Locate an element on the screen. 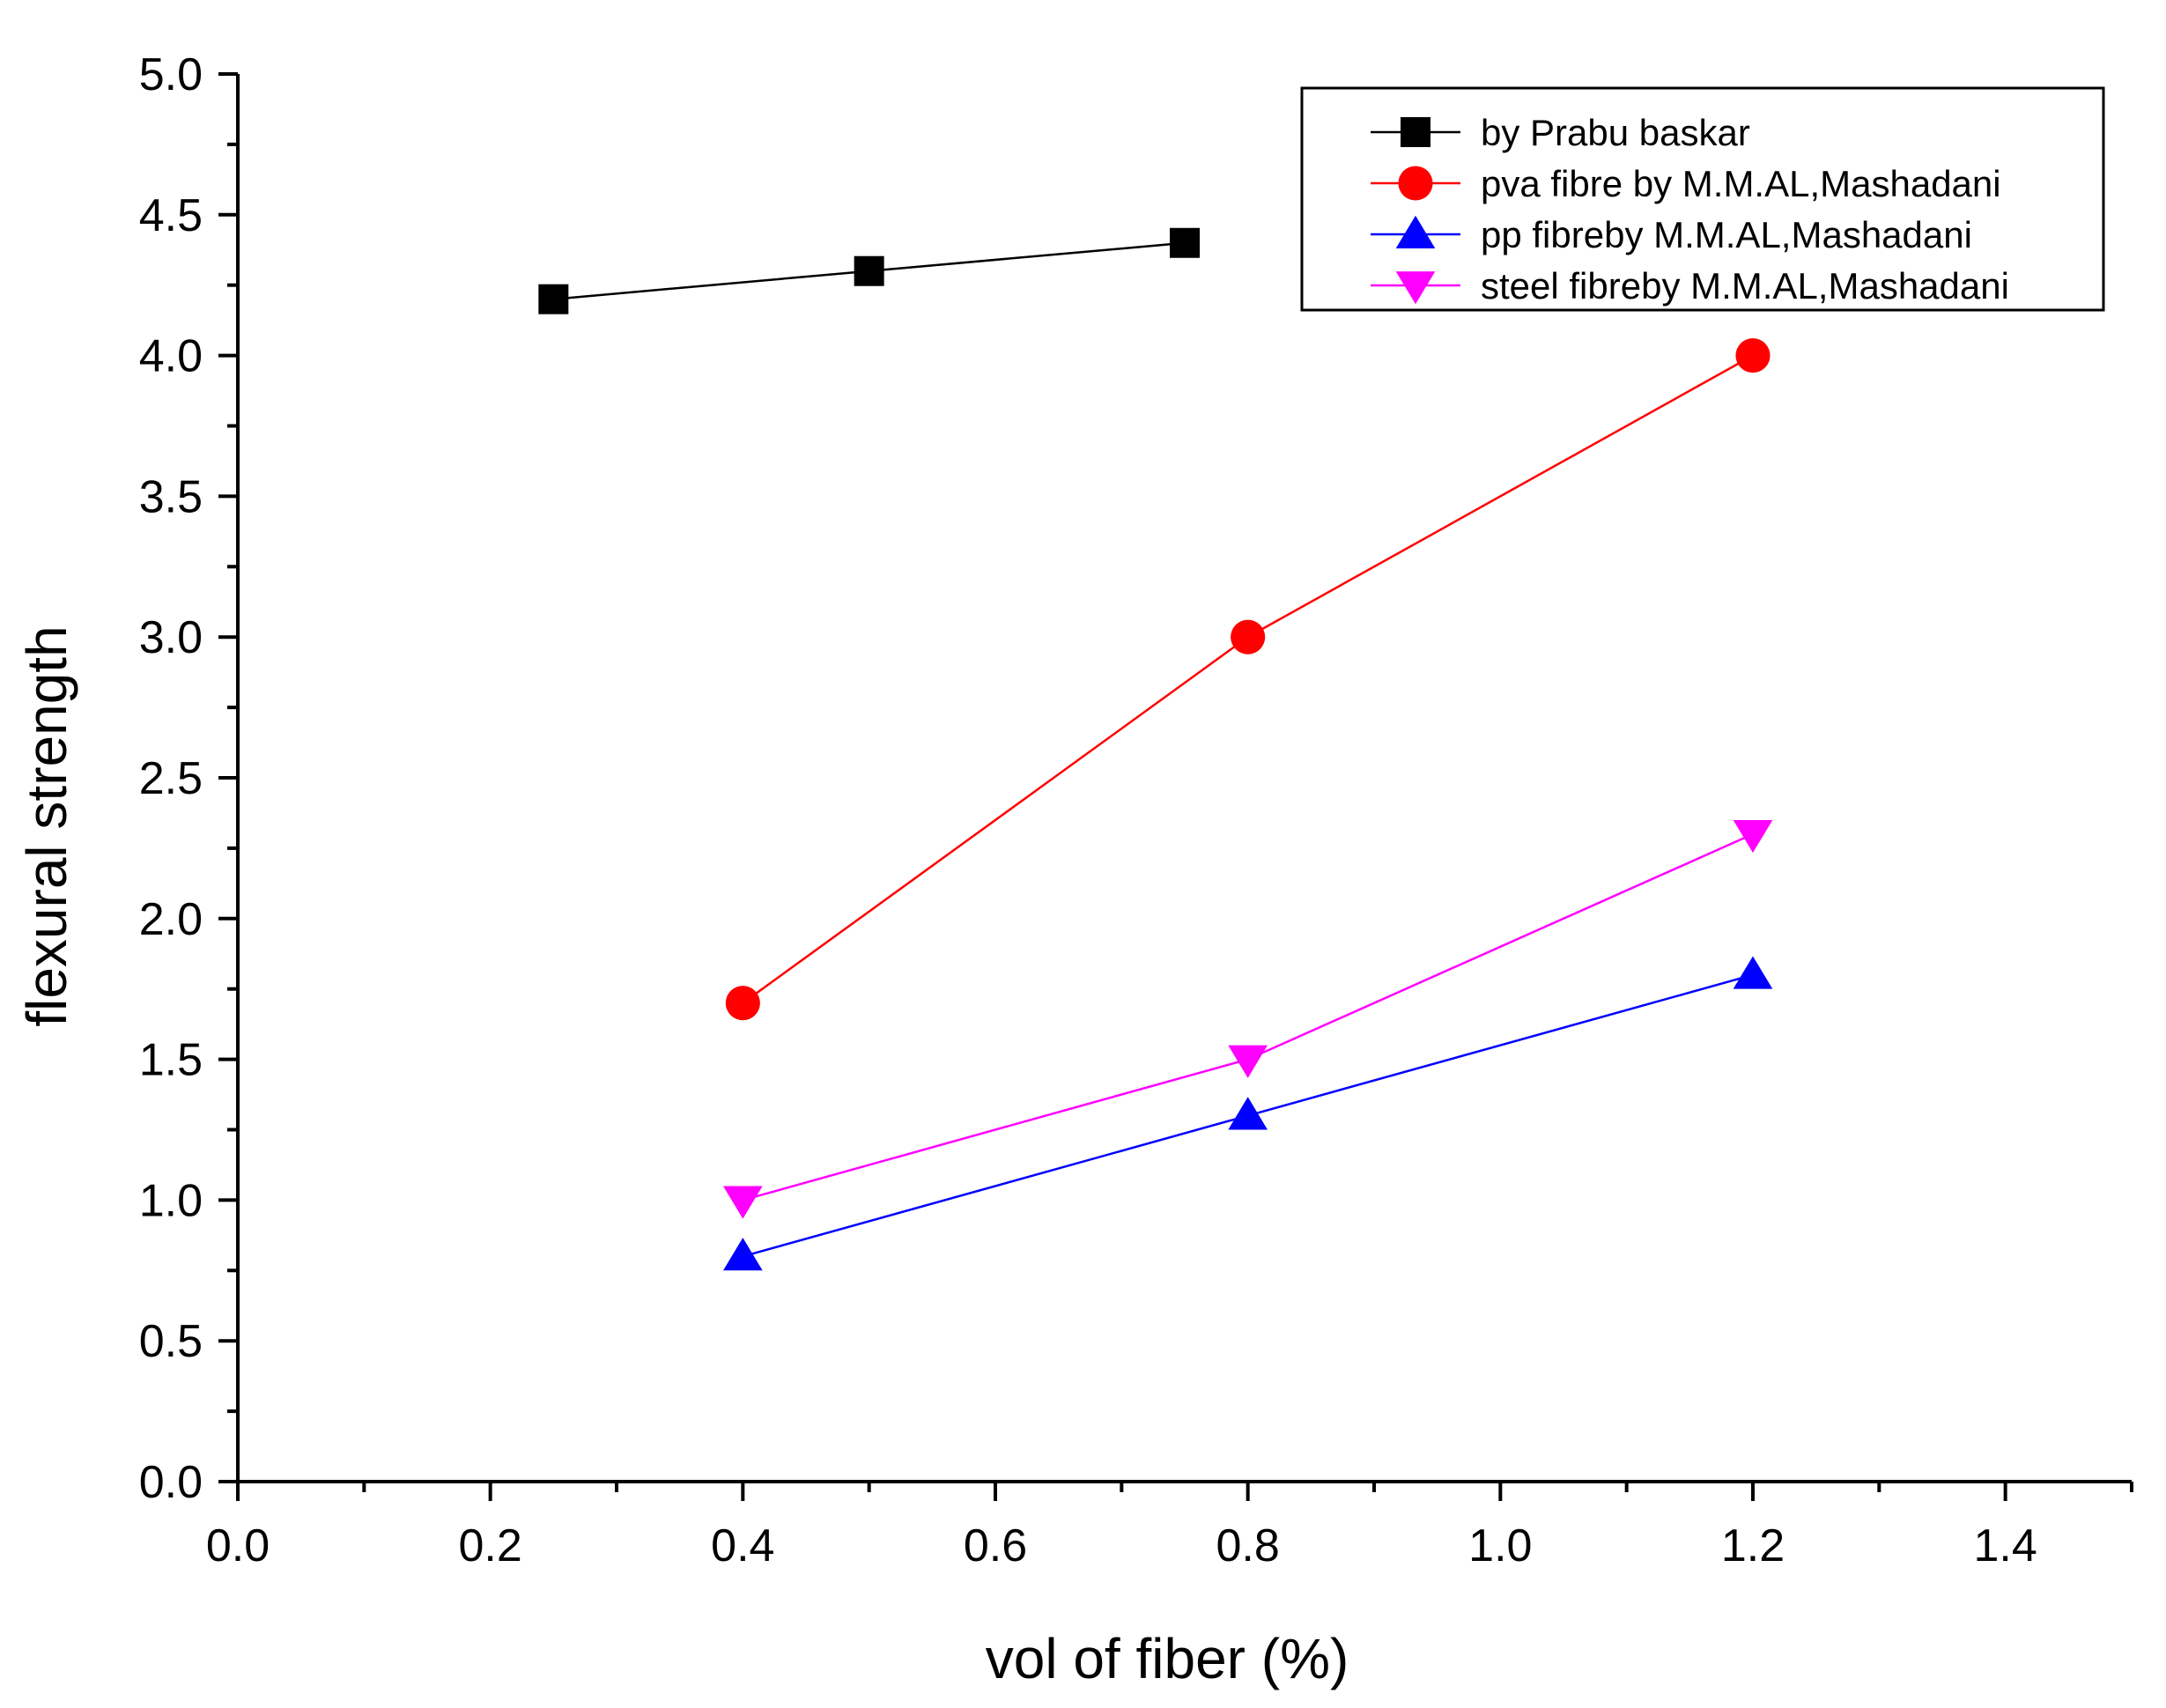  y-tick-label: 4.5 is located at coordinates (171, 215).